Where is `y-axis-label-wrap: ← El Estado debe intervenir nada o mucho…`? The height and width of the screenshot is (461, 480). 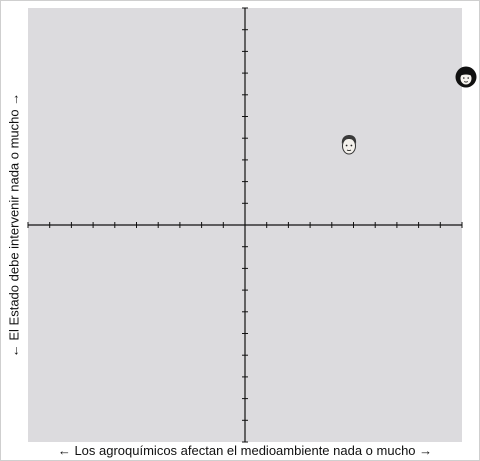
y-axis-label-wrap: ← El Estado debe intervenir nada o mucho… is located at coordinates (14, 225).